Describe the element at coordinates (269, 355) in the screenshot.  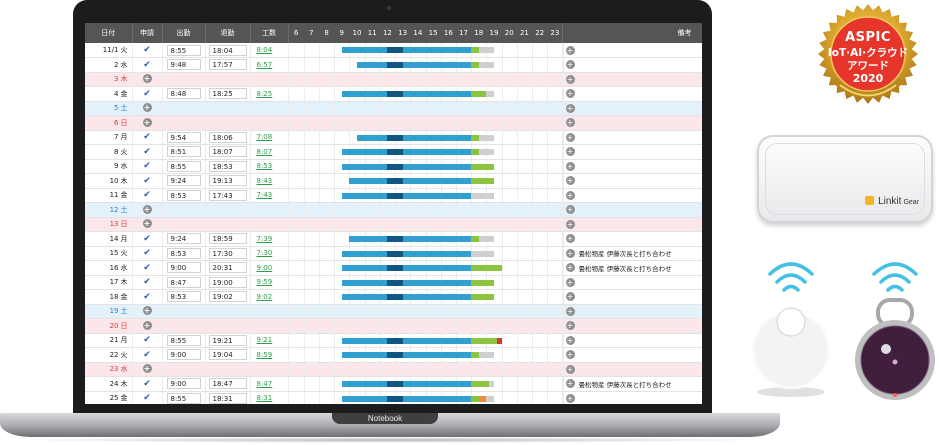
I see `work-hours-link: 8:59` at that location.